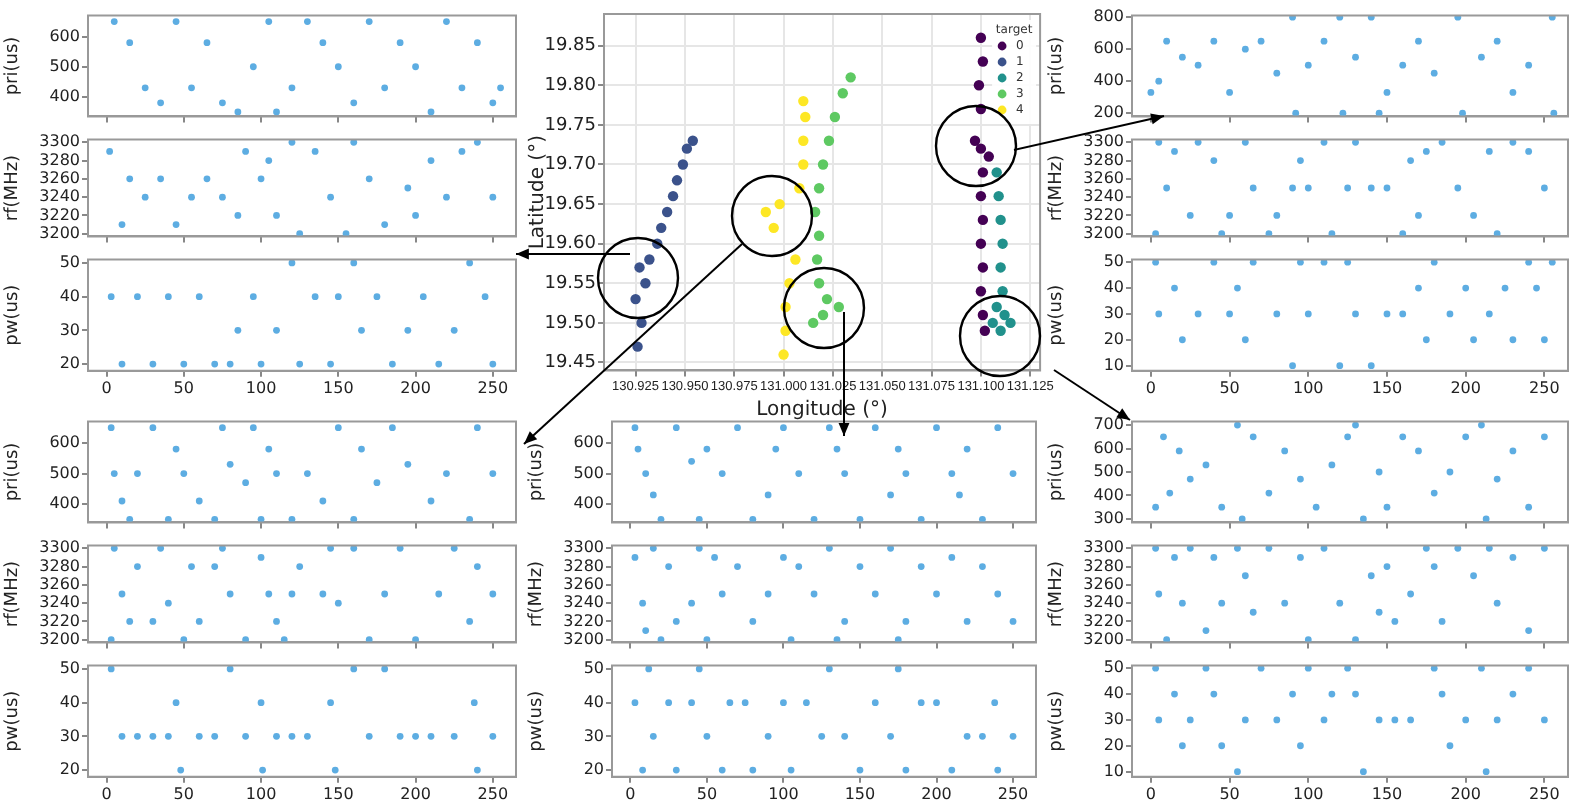  What do you see at coordinates (1113, 667) in the screenshot?
I see `y-tick-label: 50` at bounding box center [1113, 667].